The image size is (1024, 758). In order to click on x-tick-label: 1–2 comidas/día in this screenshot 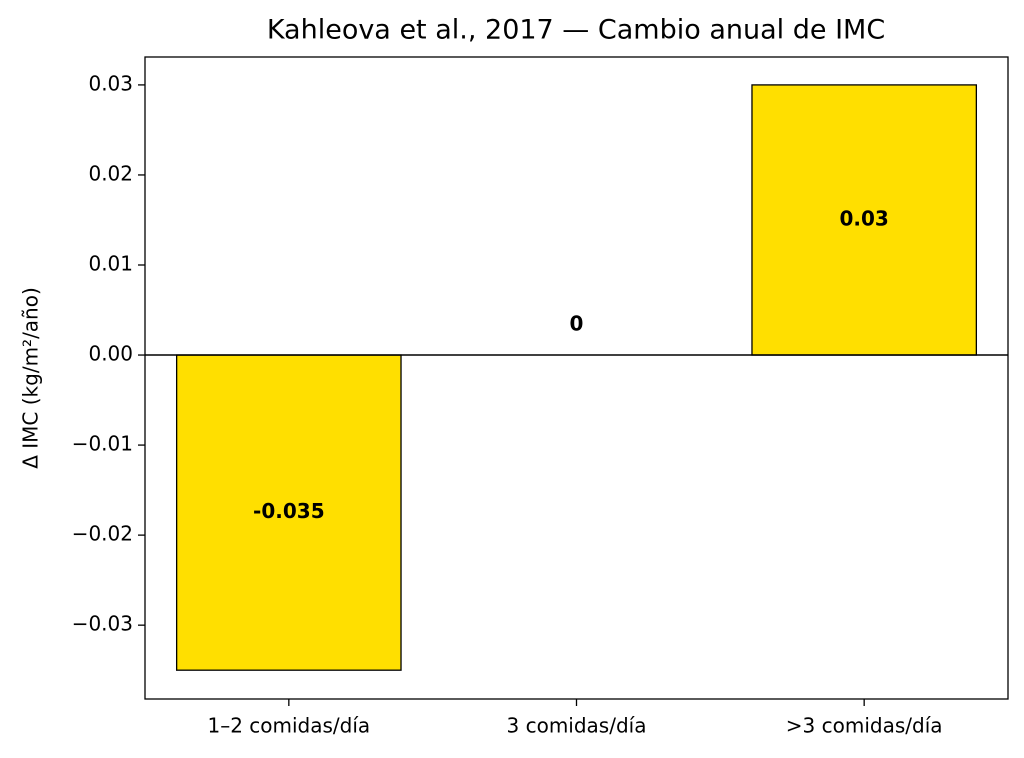, I will do `click(288, 726)`.